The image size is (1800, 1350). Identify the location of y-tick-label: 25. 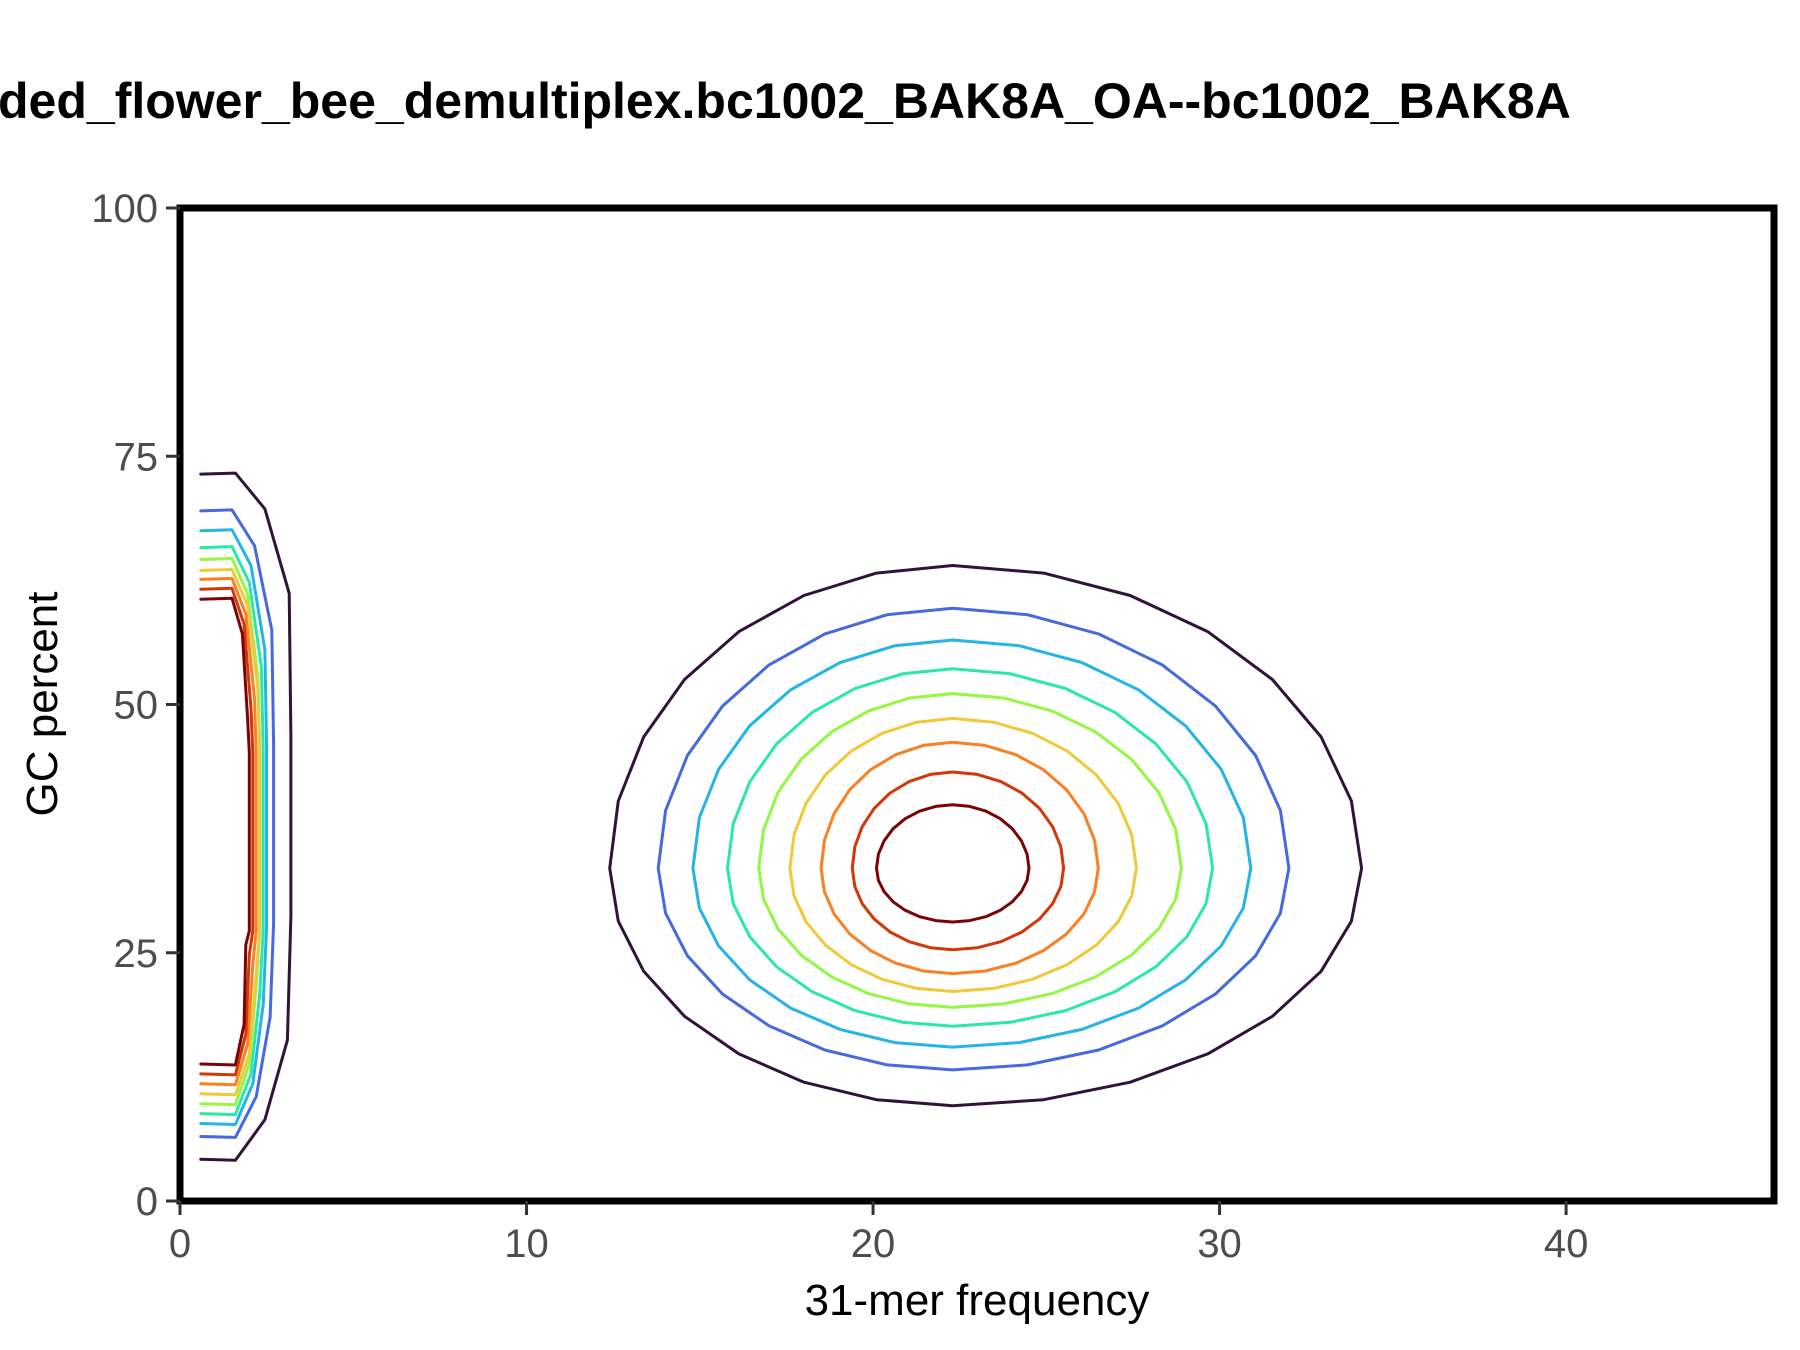
(136, 954).